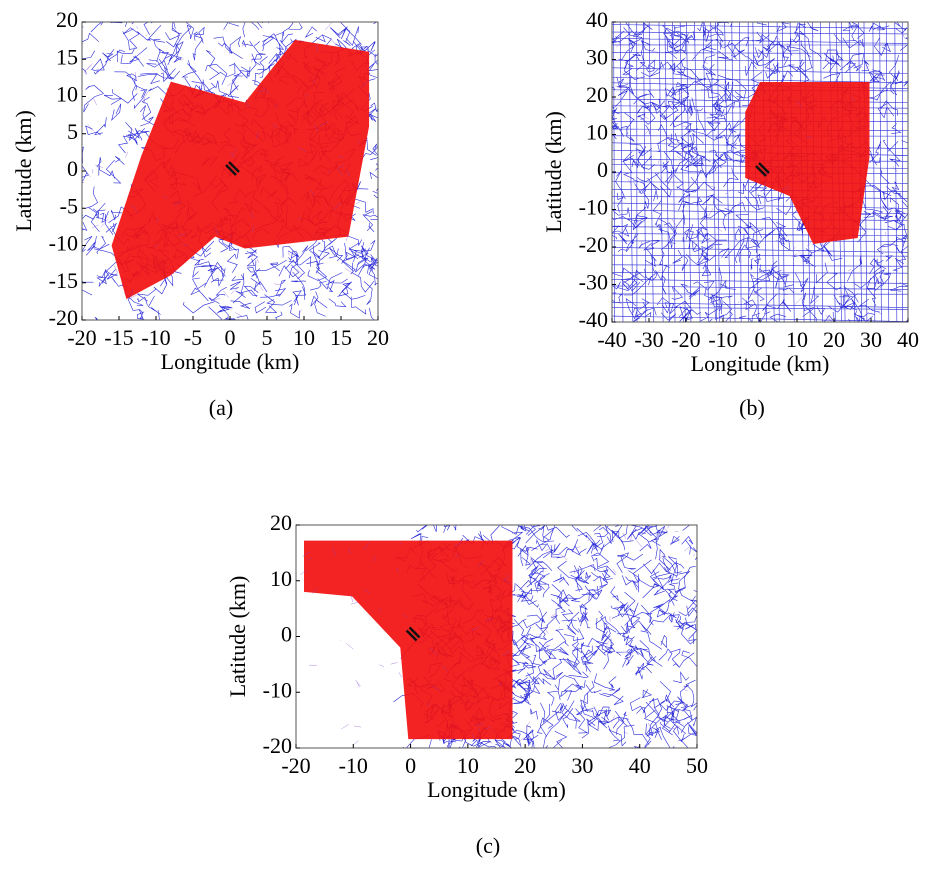 This screenshot has height=886, width=927. What do you see at coordinates (648, 339) in the screenshot?
I see `x-tick-label: -30` at bounding box center [648, 339].